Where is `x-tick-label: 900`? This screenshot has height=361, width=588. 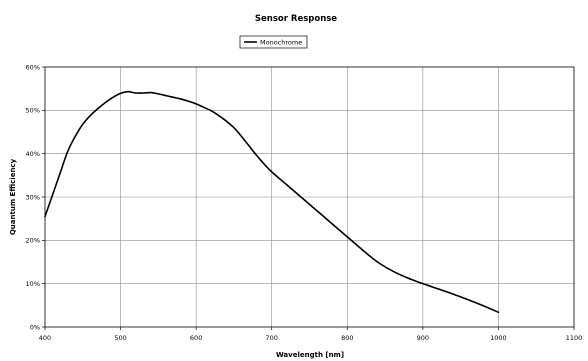 x-tick-label: 900 is located at coordinates (423, 338).